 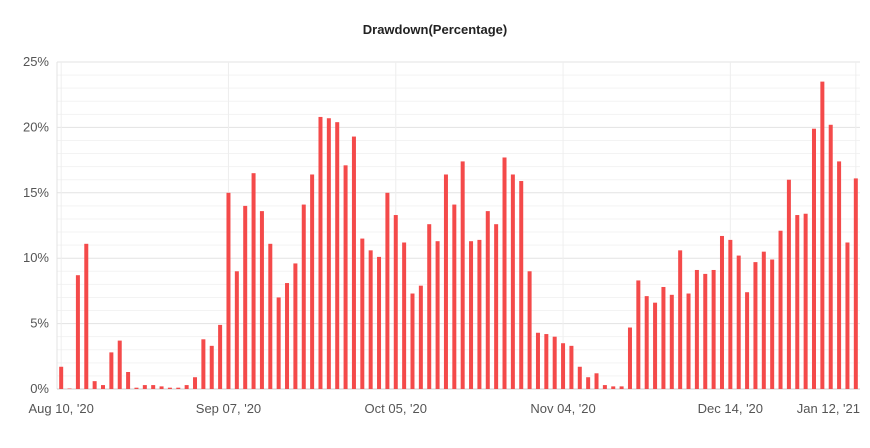 I want to click on x-tick-label: Jan 12, '21, so click(x=828, y=408).